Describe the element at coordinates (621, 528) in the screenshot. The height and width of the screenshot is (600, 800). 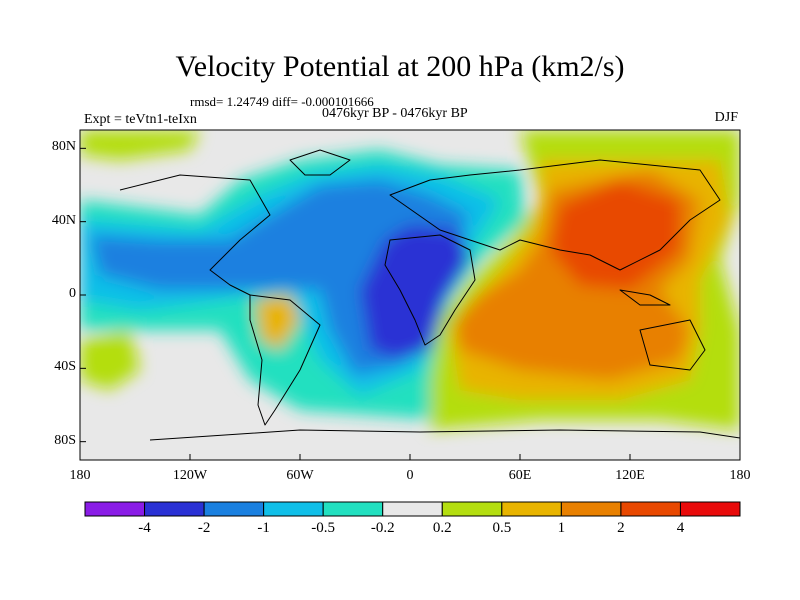
I see `colorbar-label: 2` at that location.